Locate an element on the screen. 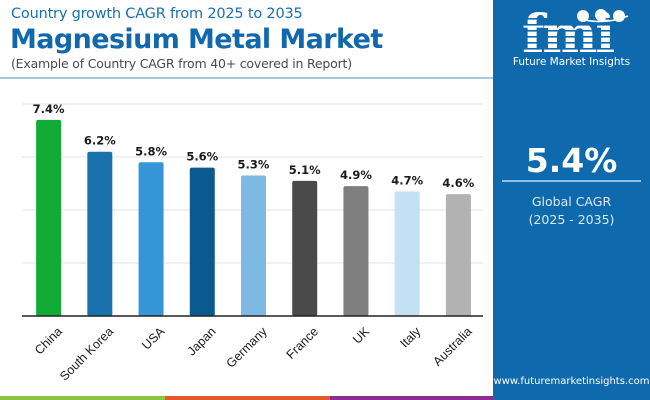 This screenshot has height=400, width=650. global-cagr-label: Global CAGR (2025 - 2035) is located at coordinates (571, 211).